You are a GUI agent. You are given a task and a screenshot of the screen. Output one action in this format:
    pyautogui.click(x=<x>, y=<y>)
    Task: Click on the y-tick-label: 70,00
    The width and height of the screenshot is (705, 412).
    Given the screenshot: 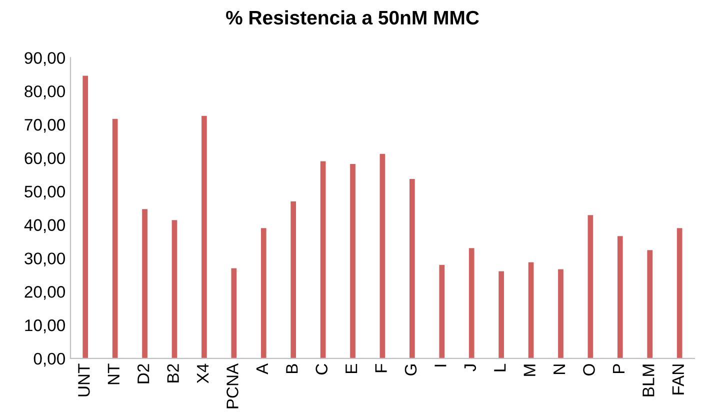 What is the action you would take?
    pyautogui.click(x=44, y=125)
    